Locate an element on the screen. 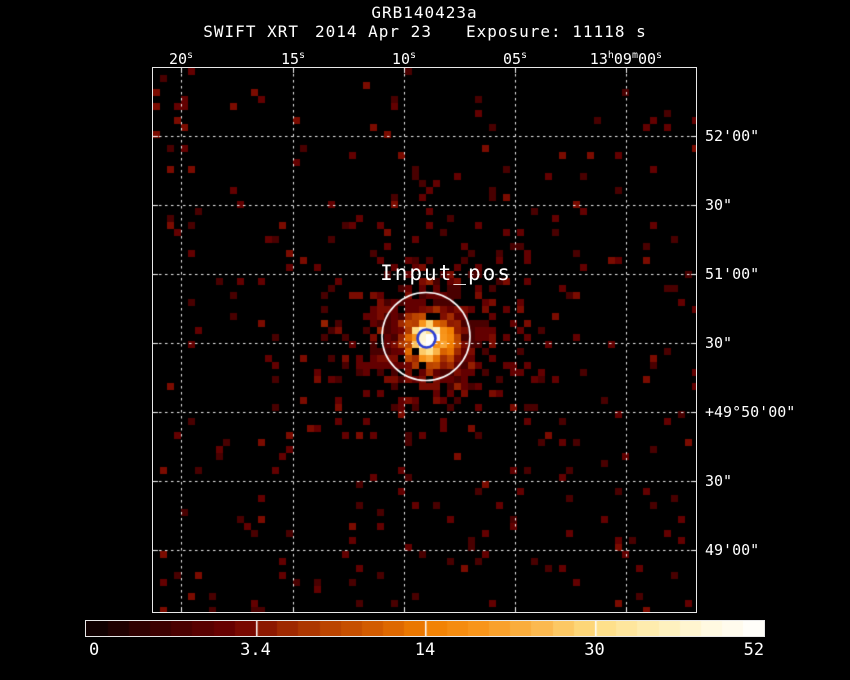 The width and height of the screenshot is (850, 680). ra-tick-label: 05s is located at coordinates (515, 59).